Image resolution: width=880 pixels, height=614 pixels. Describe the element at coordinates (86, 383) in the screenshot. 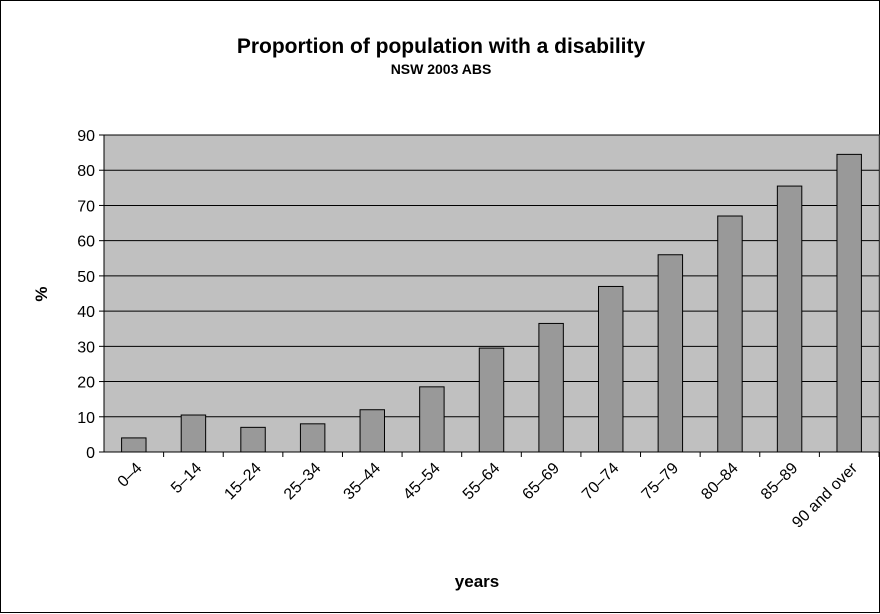

I see `y-tick-label: 20` at that location.